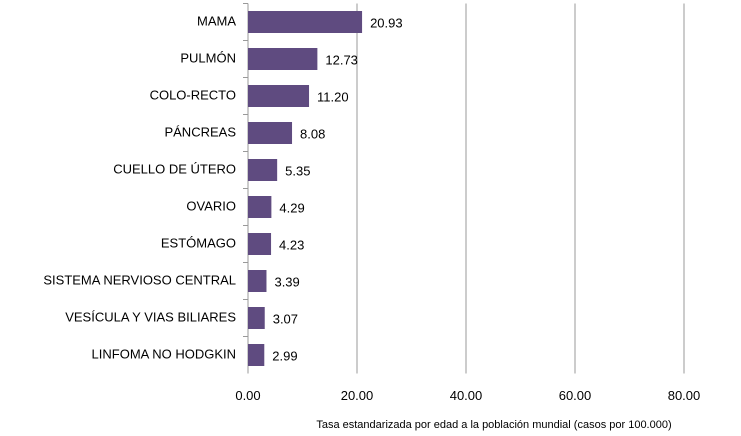 The width and height of the screenshot is (741, 436). I want to click on value-label: 5.35, so click(297, 170).